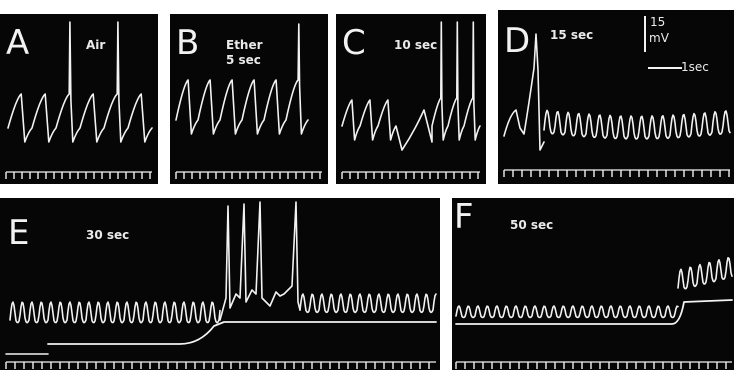 The image size is (734, 370). Describe the element at coordinates (517, 41) in the screenshot. I see `panel-d-letter: D` at that location.